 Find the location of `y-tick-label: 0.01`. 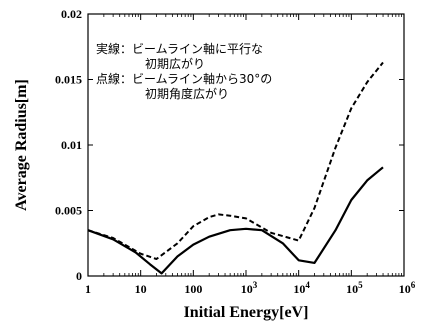

y-tick-label: 0.01 is located at coordinates (71, 145).